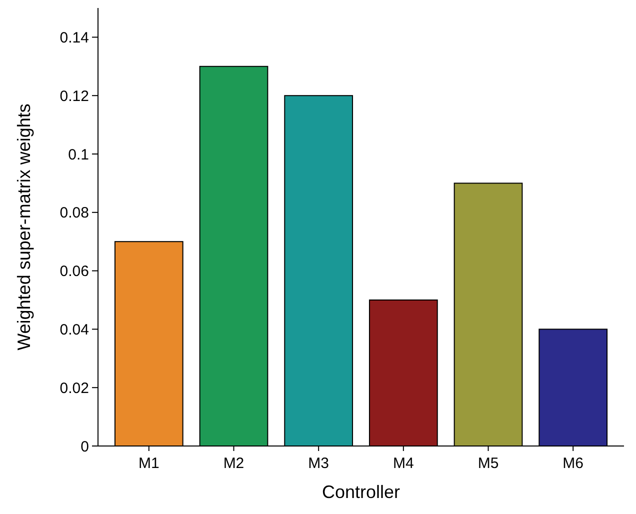  I want to click on y-tick-label: 0.1, so click(78, 155).